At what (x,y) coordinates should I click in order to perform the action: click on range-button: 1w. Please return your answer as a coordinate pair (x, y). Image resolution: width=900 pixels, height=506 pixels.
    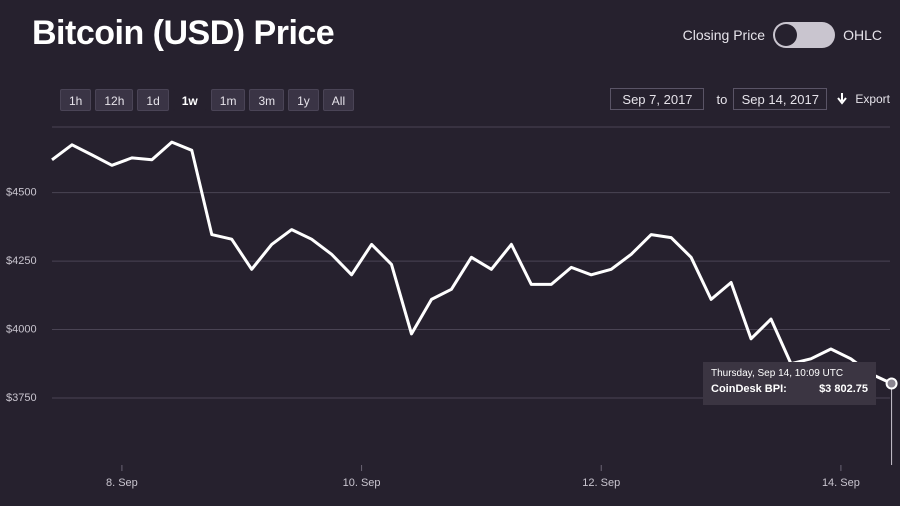
    Looking at the image, I should click on (189, 100).